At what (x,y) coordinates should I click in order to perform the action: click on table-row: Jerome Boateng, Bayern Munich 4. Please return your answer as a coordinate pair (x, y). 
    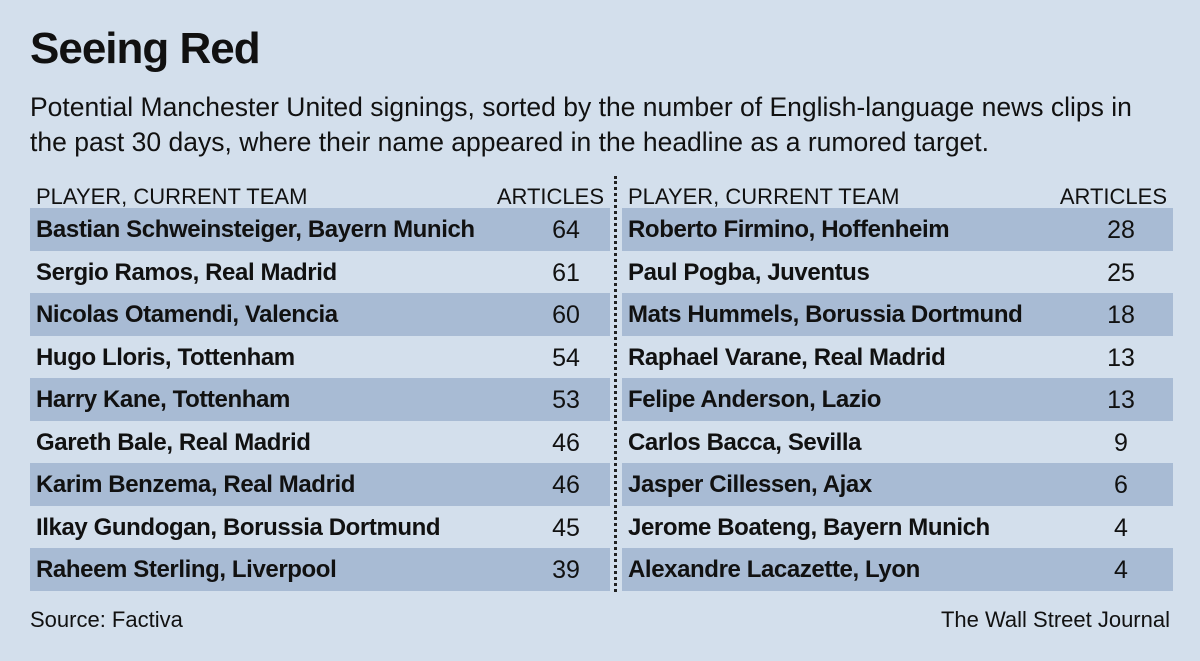
    Looking at the image, I should click on (897, 527).